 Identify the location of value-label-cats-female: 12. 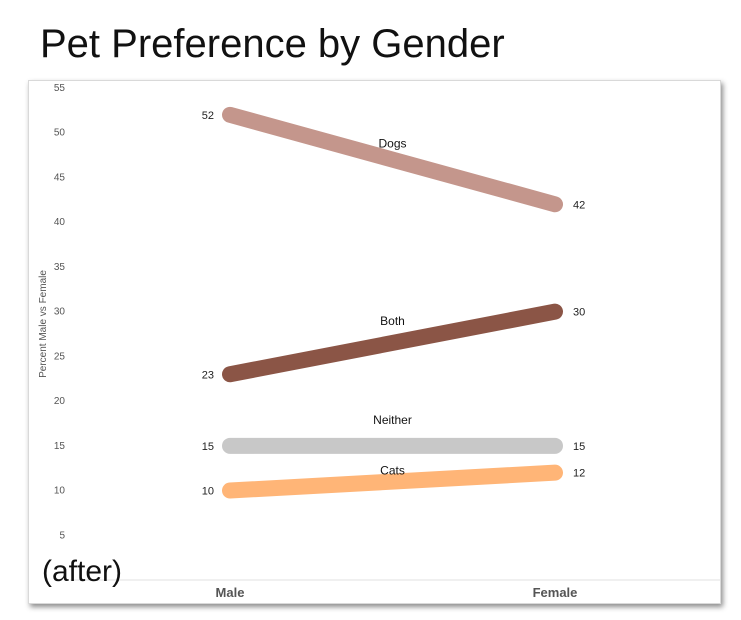
(579, 474).